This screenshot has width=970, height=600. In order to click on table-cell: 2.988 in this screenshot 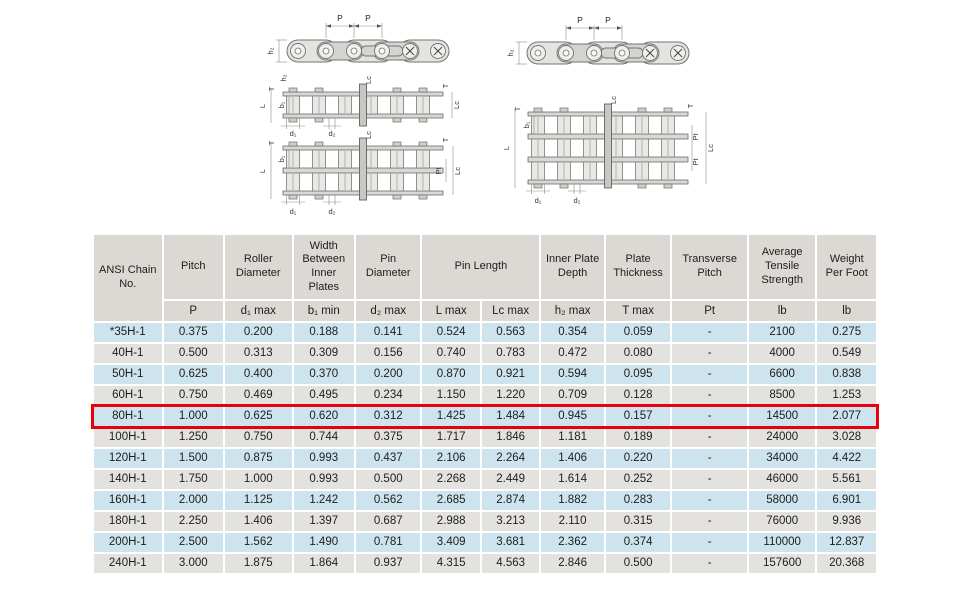, I will do `click(451, 521)`.